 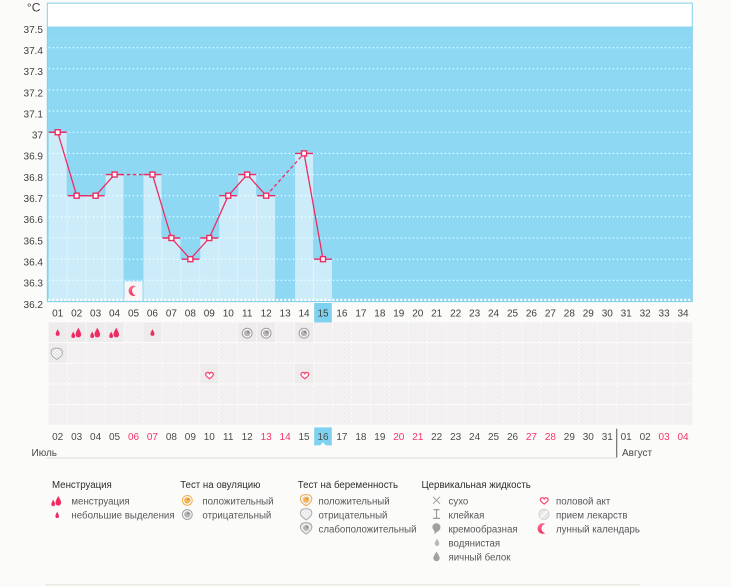 I want to click on svg-text: лунный календарь, so click(x=598, y=529).